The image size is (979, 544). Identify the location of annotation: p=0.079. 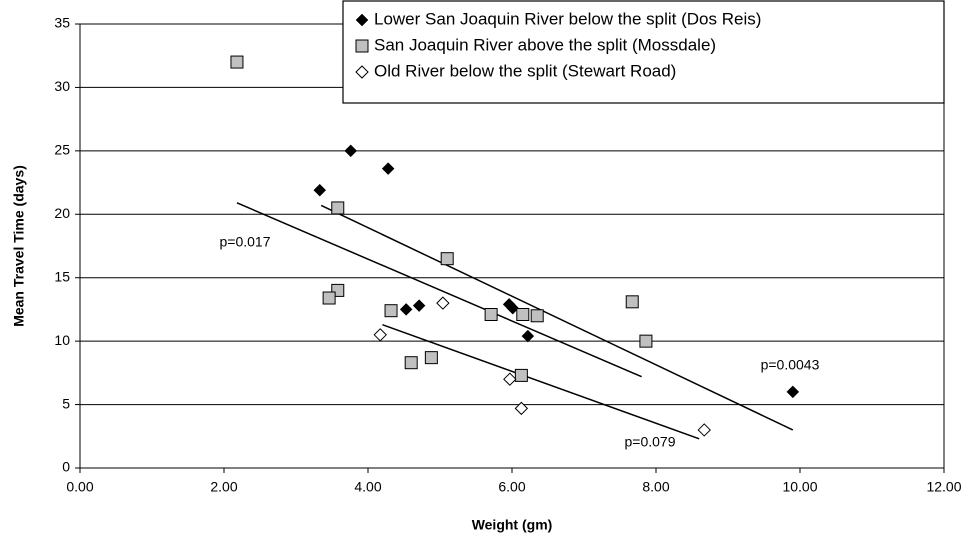
(650, 442).